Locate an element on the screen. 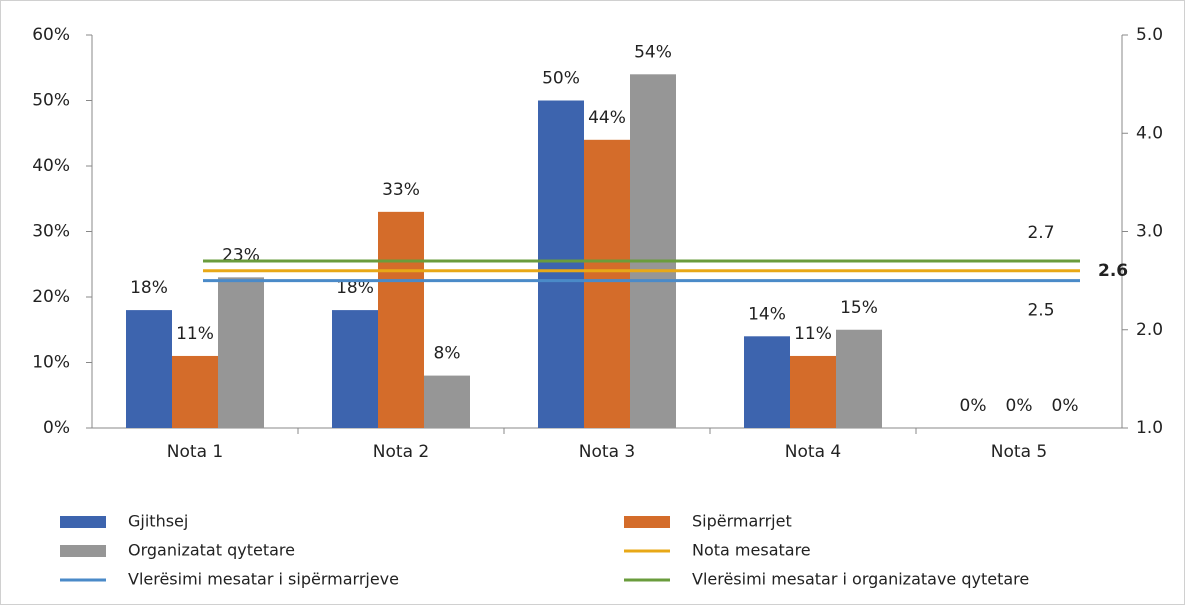  y2-tick-label: 4.0 is located at coordinates (1149, 133).